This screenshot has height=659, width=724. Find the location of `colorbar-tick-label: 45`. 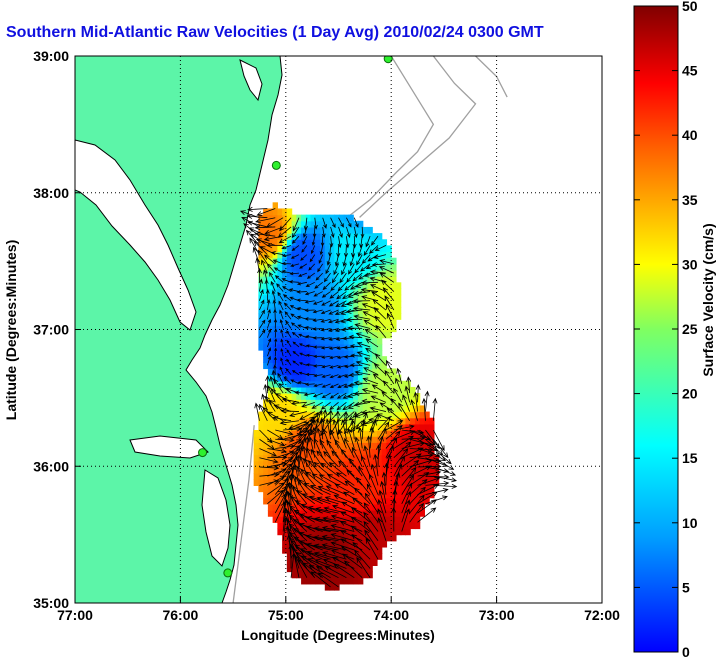

colorbar-tick-label: 45 is located at coordinates (690, 71).